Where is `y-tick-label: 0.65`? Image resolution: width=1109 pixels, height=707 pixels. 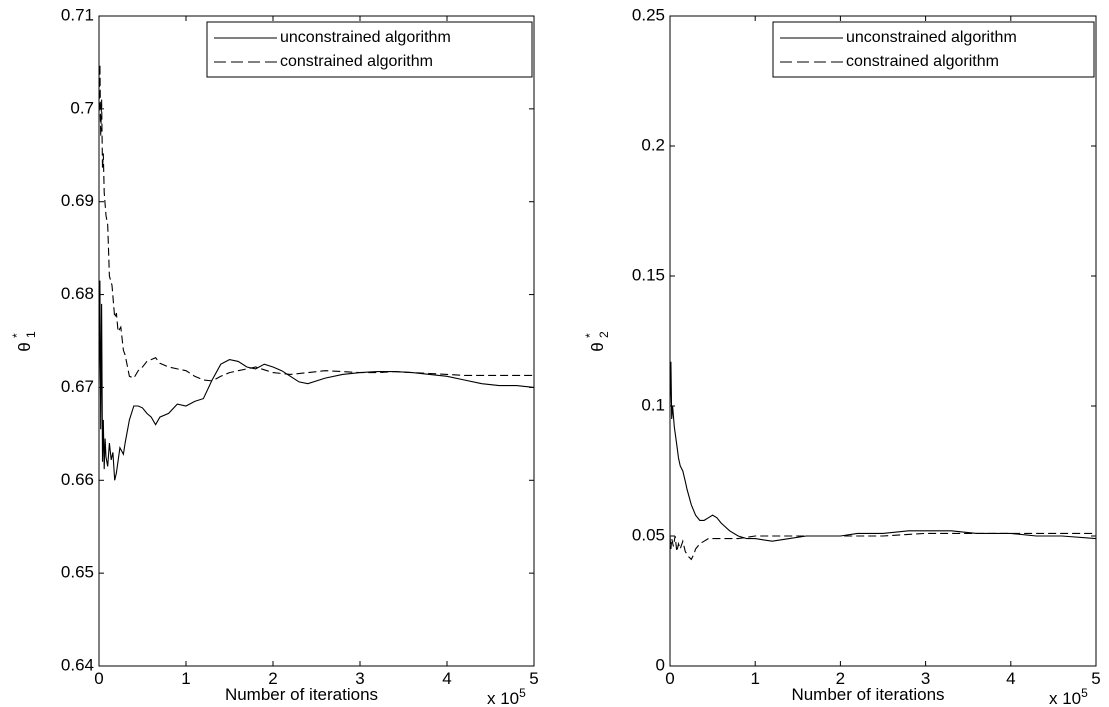 y-tick-label: 0.65 is located at coordinates (77, 572).